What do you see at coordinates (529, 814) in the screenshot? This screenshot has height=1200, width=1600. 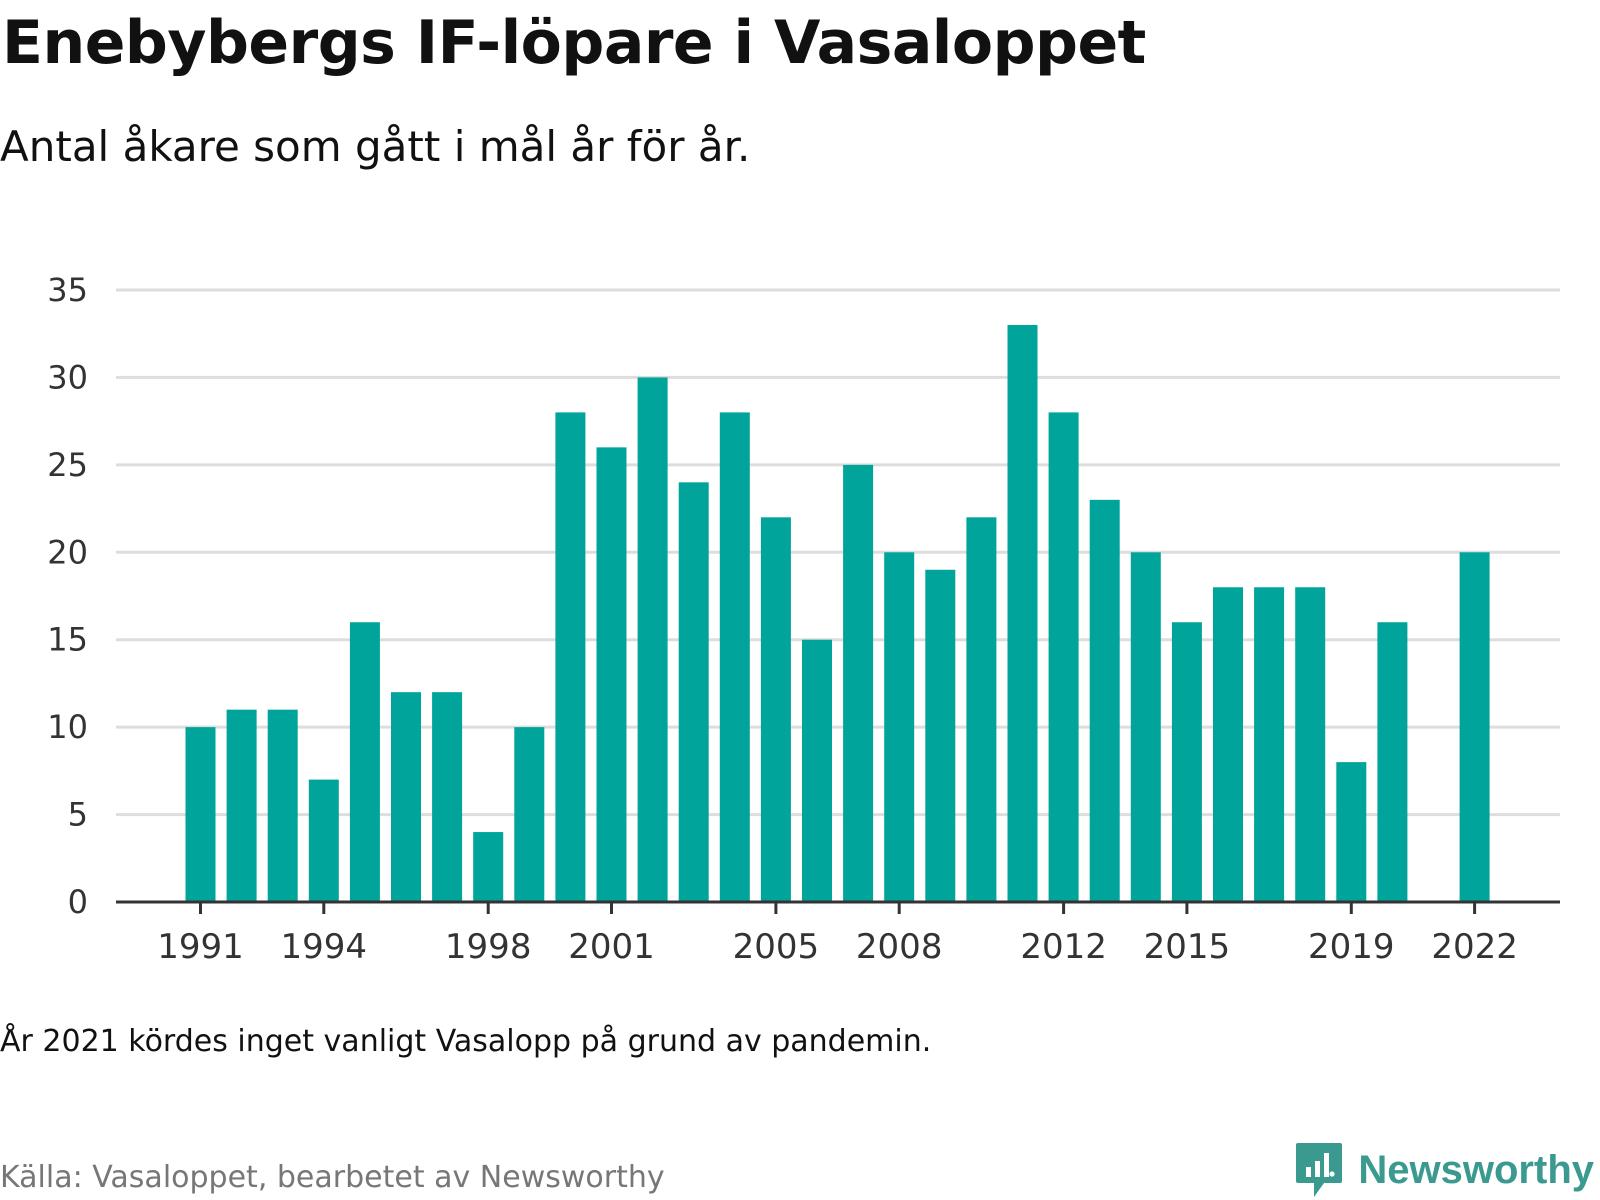 I see `bar-1999` at bounding box center [529, 814].